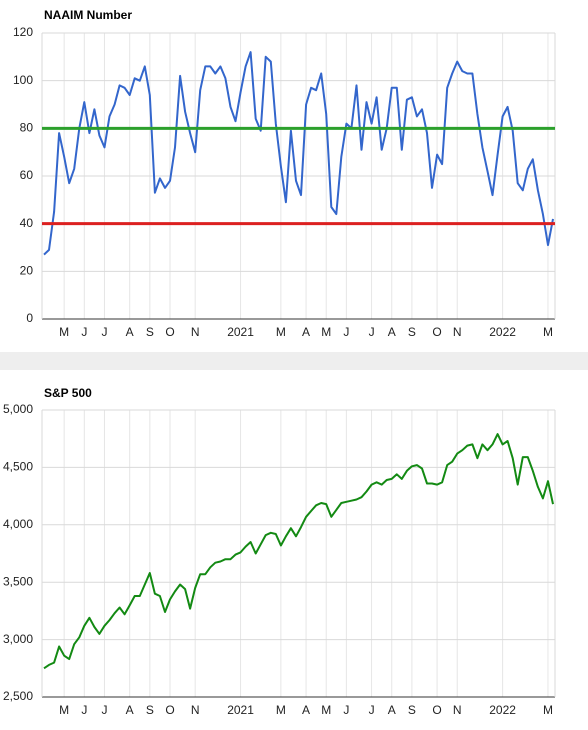 Image resolution: width=588 pixels, height=730 pixels. What do you see at coordinates (18, 696) in the screenshot?
I see `y-tick-label: 2,500` at bounding box center [18, 696].